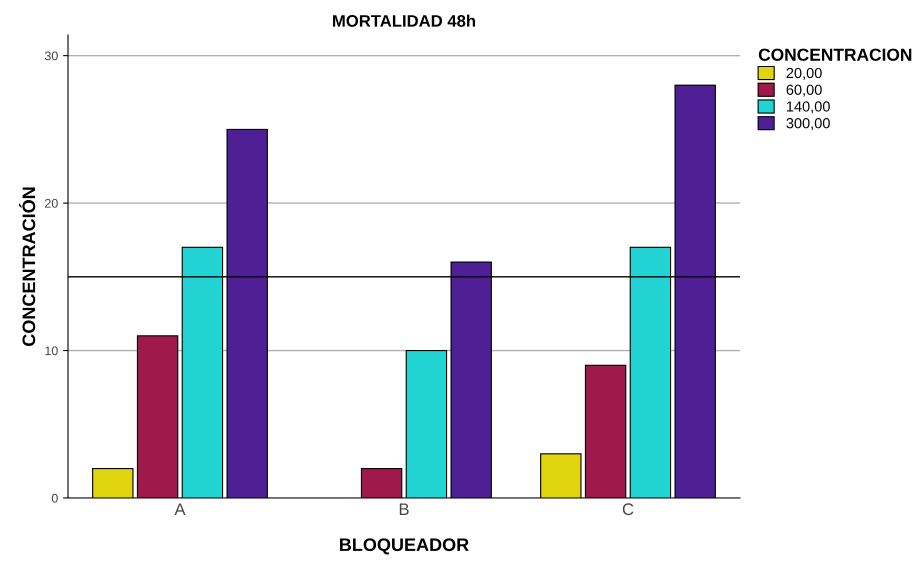 This screenshot has height=563, width=919. What do you see at coordinates (51, 203) in the screenshot?
I see `y-tick-label: 20` at bounding box center [51, 203].